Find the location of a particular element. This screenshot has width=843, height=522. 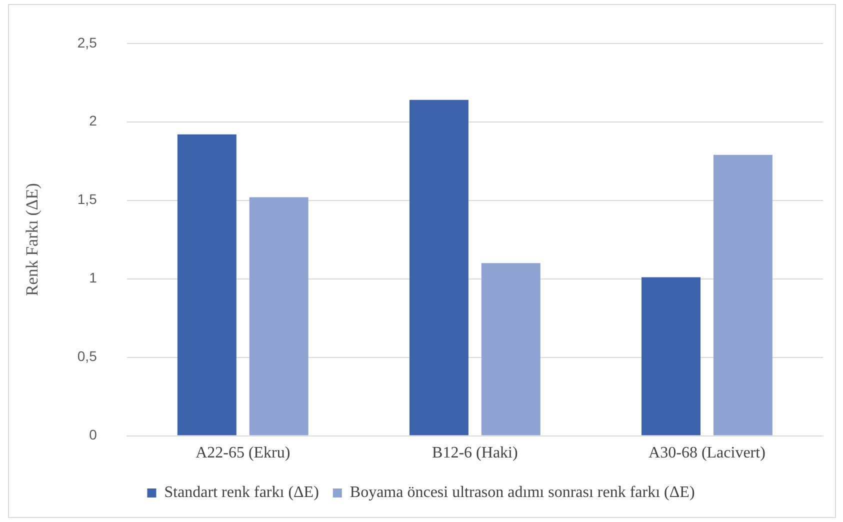

y-tick-label: 0 is located at coordinates (93, 434).